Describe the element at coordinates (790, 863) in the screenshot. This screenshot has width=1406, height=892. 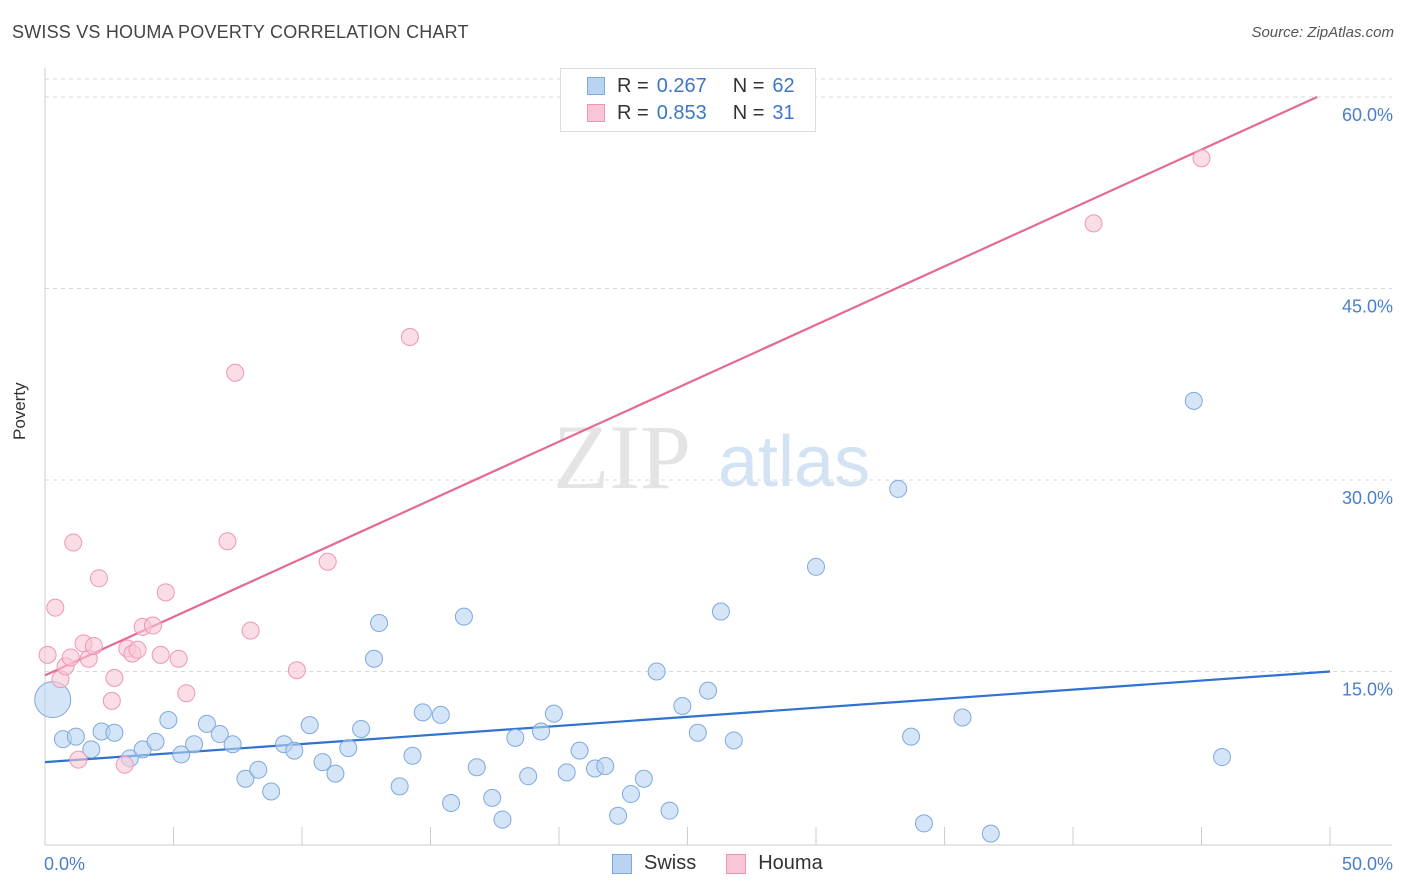
I see `legend-label-houma: Houma` at that location.